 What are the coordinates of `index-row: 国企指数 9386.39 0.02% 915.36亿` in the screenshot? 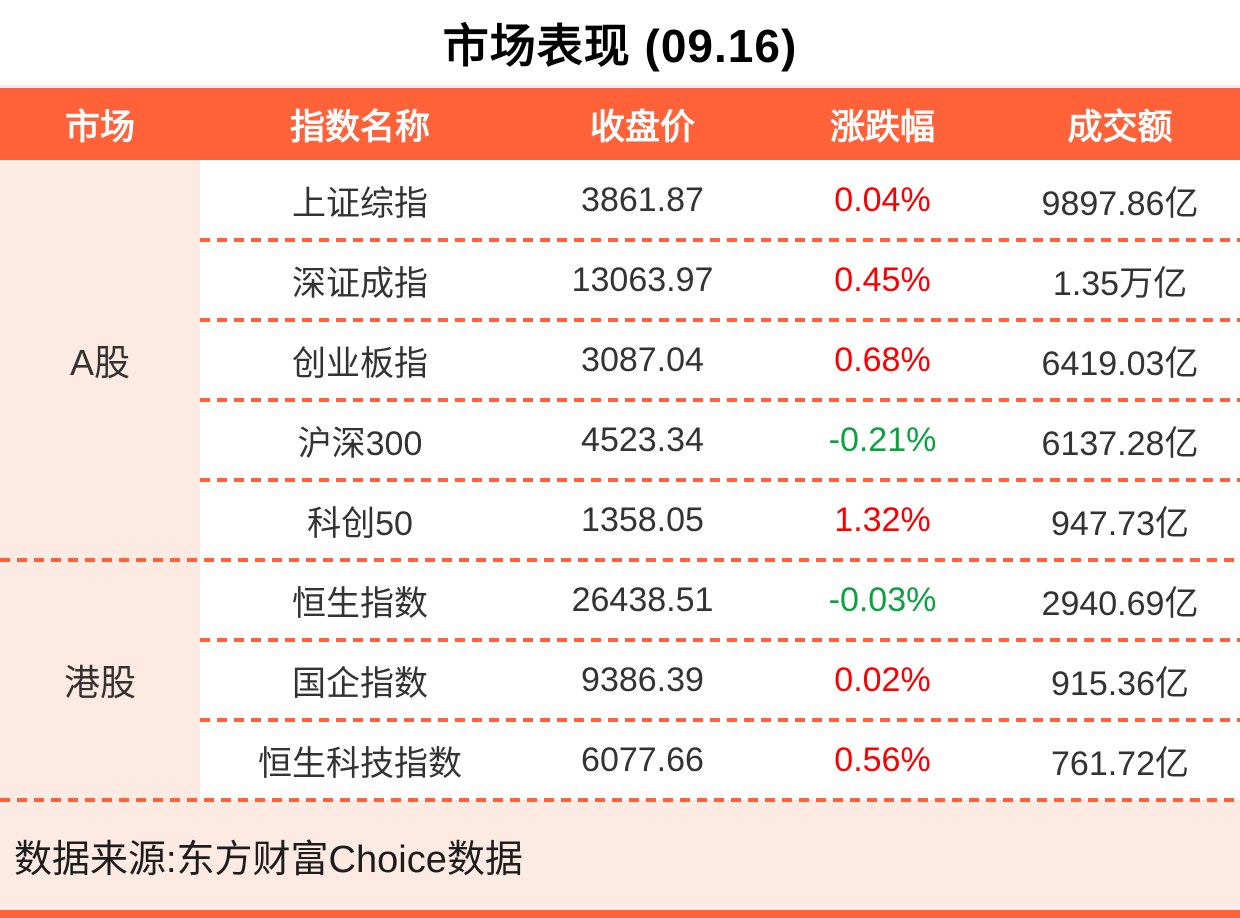 It's located at (720, 679).